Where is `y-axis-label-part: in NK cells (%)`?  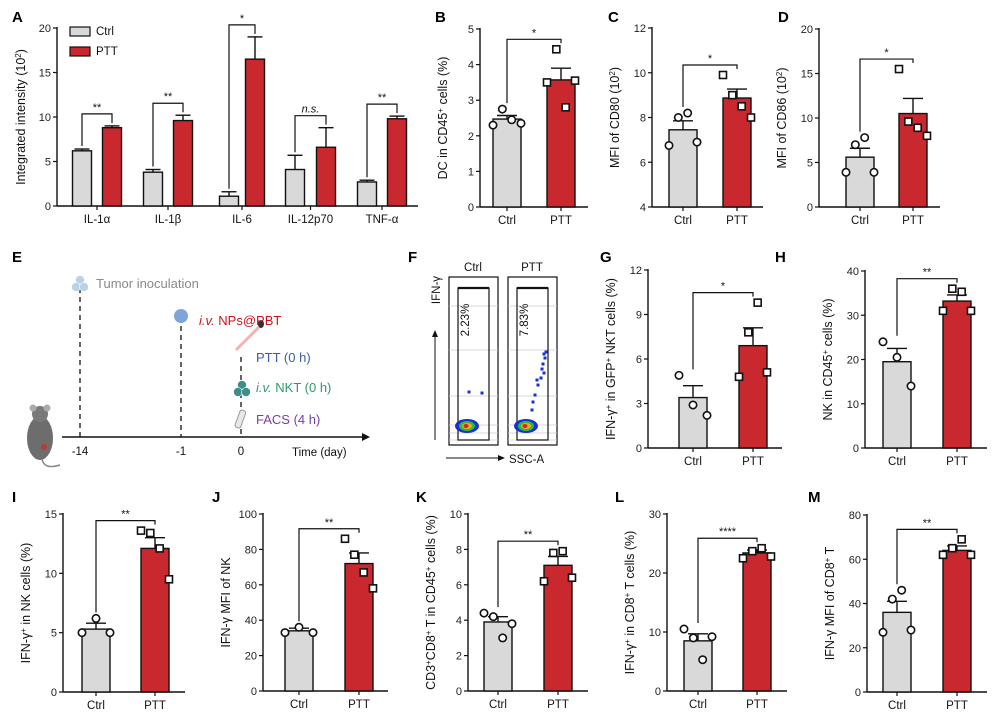 y-axis-label-part: in NK cells (%) is located at coordinates (26, 585).